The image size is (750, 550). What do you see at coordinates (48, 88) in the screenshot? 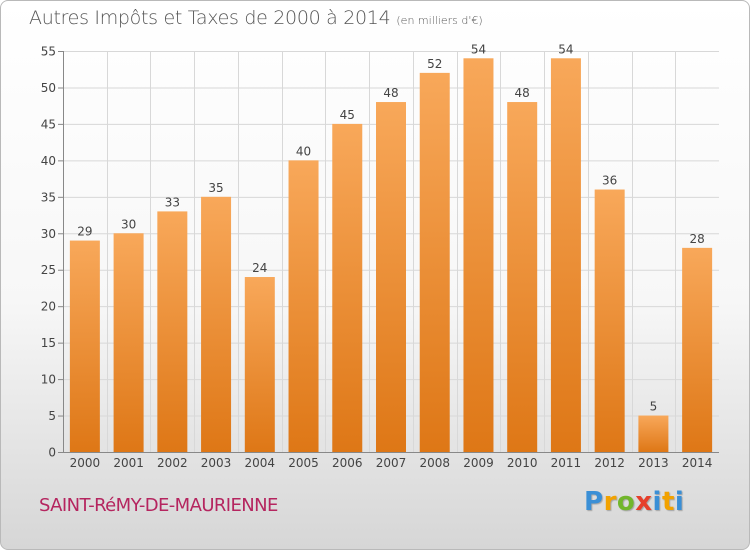
I see `y-tick-label: 50` at bounding box center [48, 88].